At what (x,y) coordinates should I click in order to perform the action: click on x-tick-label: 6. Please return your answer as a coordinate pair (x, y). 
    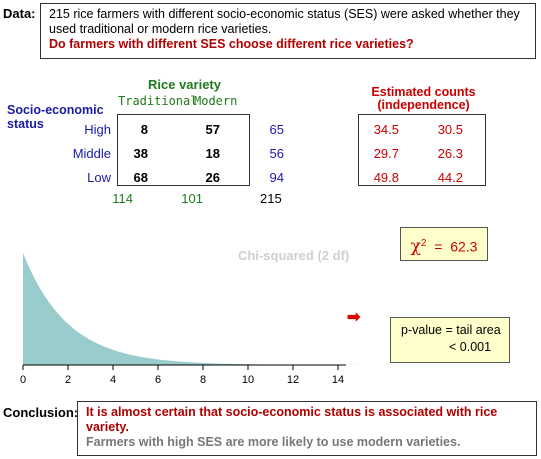
    Looking at the image, I should click on (158, 380).